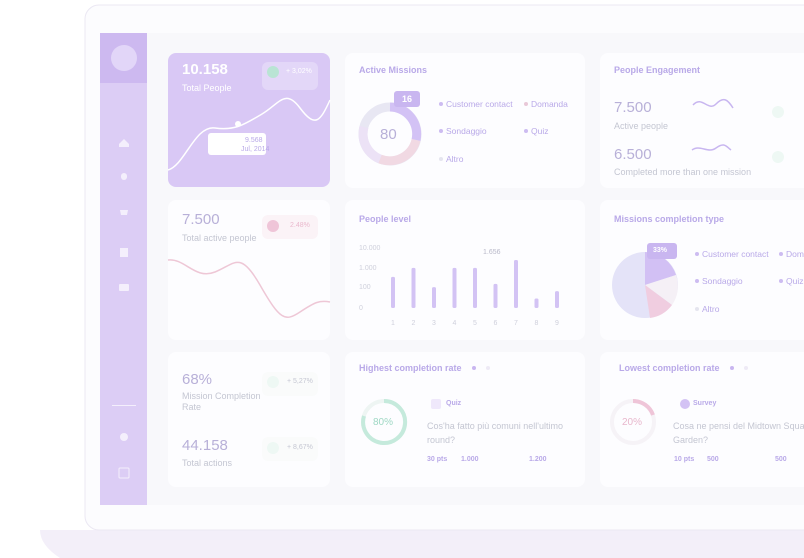  Describe the element at coordinates (300, 381) in the screenshot. I see `change: + 5,27%` at that location.